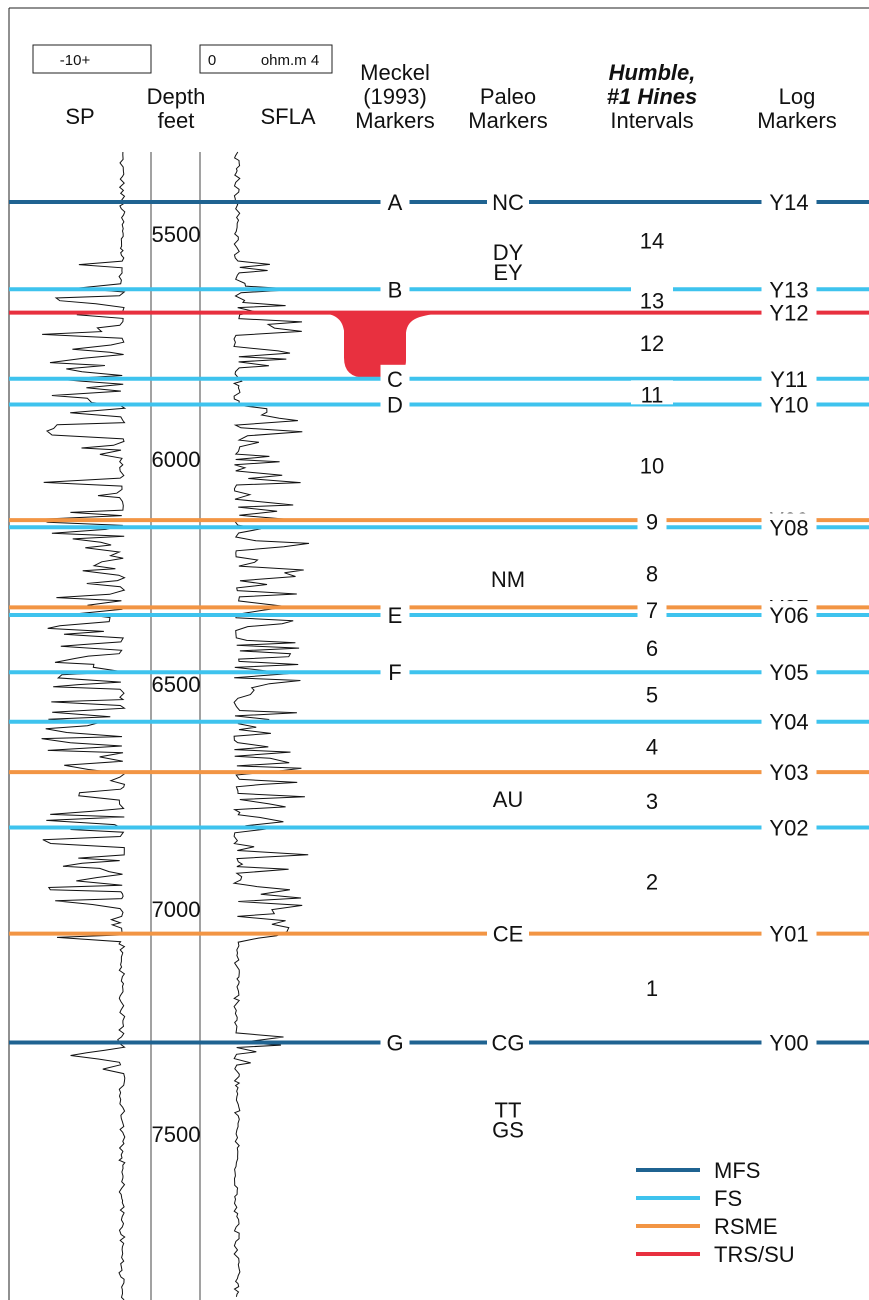  What do you see at coordinates (796, 120) in the screenshot?
I see `log-header-line2: Markers` at bounding box center [796, 120].